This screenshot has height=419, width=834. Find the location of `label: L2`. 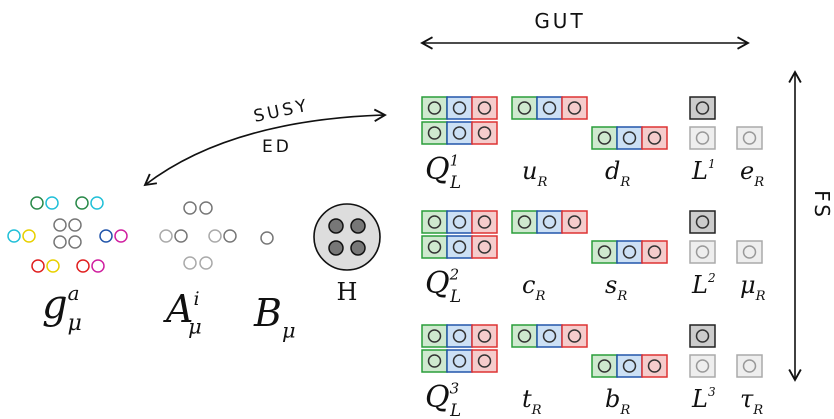

label: L2 is located at coordinates (703, 285).